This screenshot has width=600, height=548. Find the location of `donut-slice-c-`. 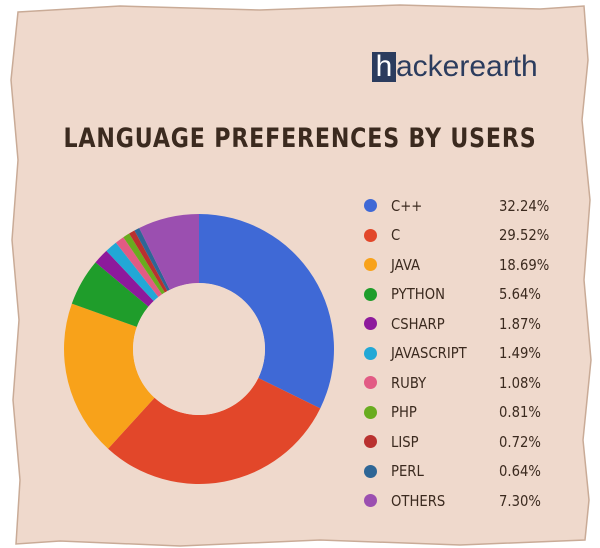

donut-slice-c- is located at coordinates (266, 311).